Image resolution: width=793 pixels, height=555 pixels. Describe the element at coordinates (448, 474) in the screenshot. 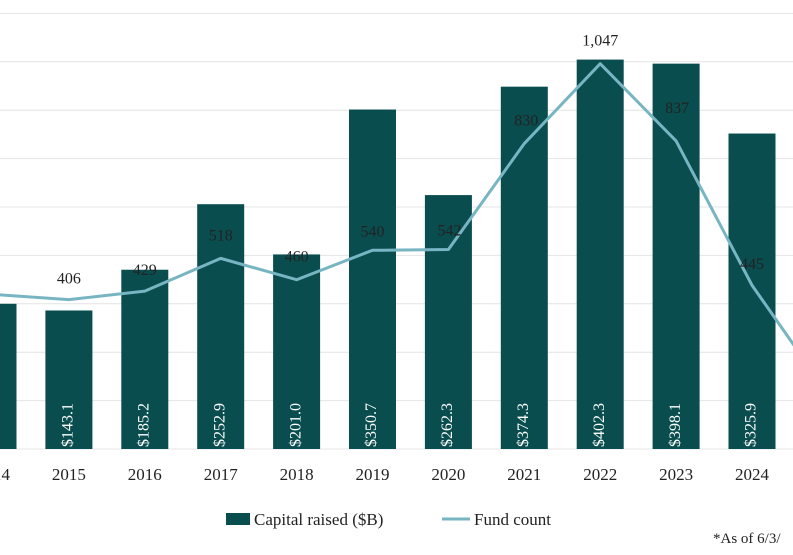

I see `x-tick-2020: 2020` at that location.